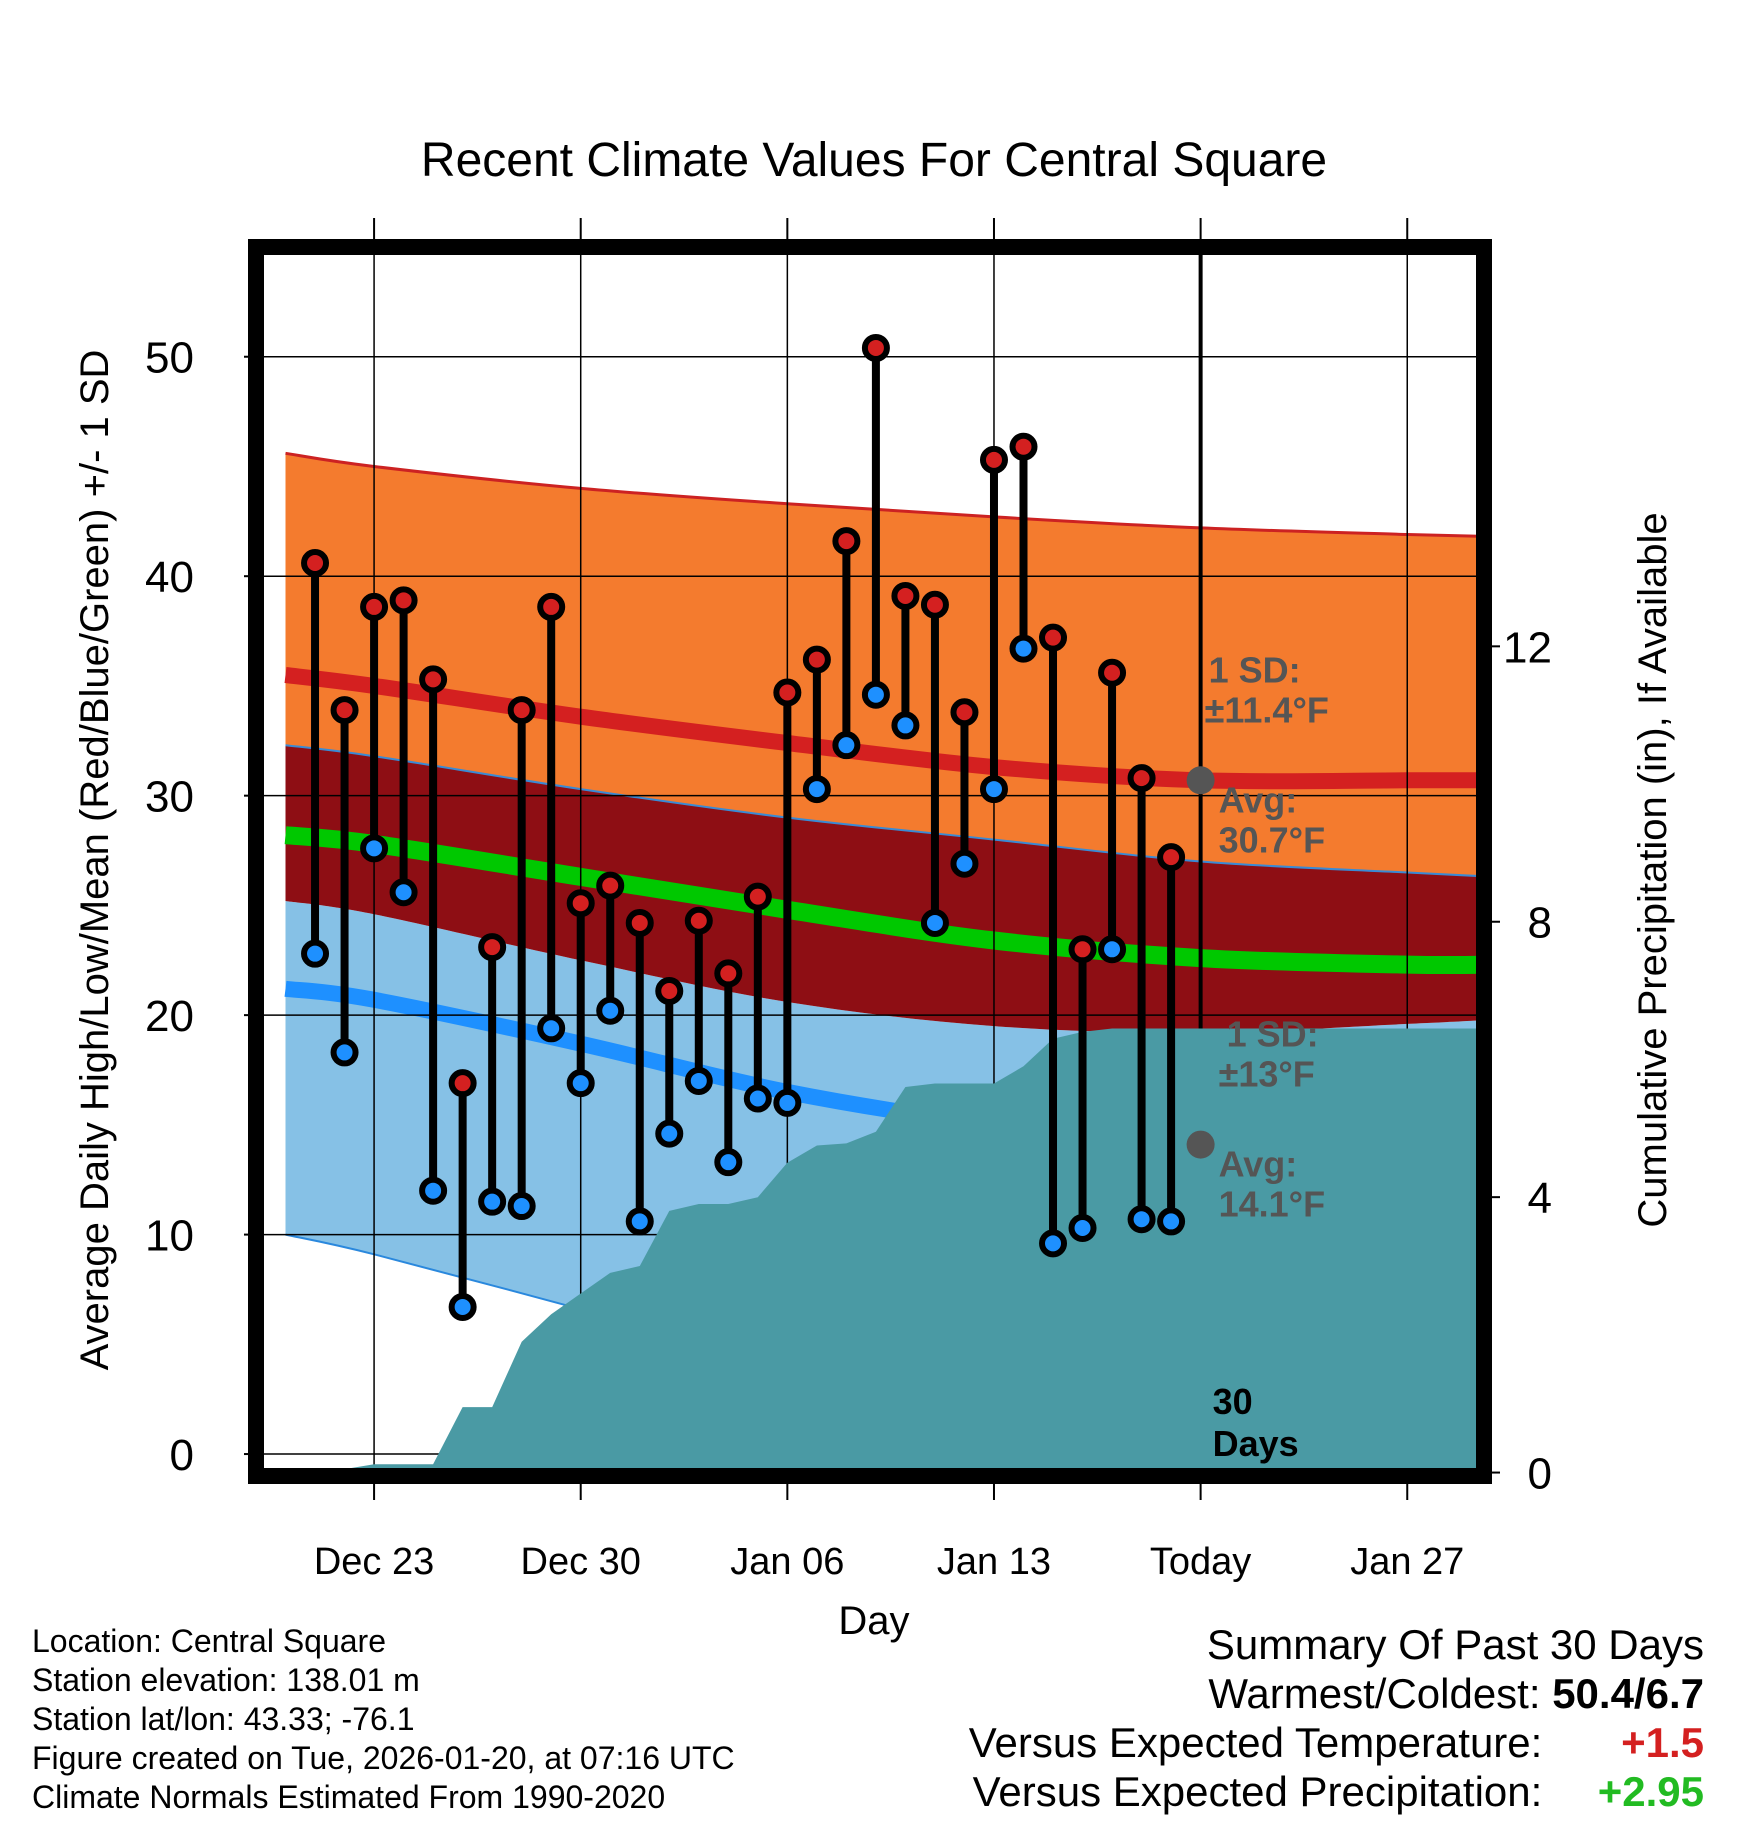 The height and width of the screenshot is (1828, 1748). Describe the element at coordinates (1200, 1144) in the screenshot. I see `avg-low-marker` at that location.